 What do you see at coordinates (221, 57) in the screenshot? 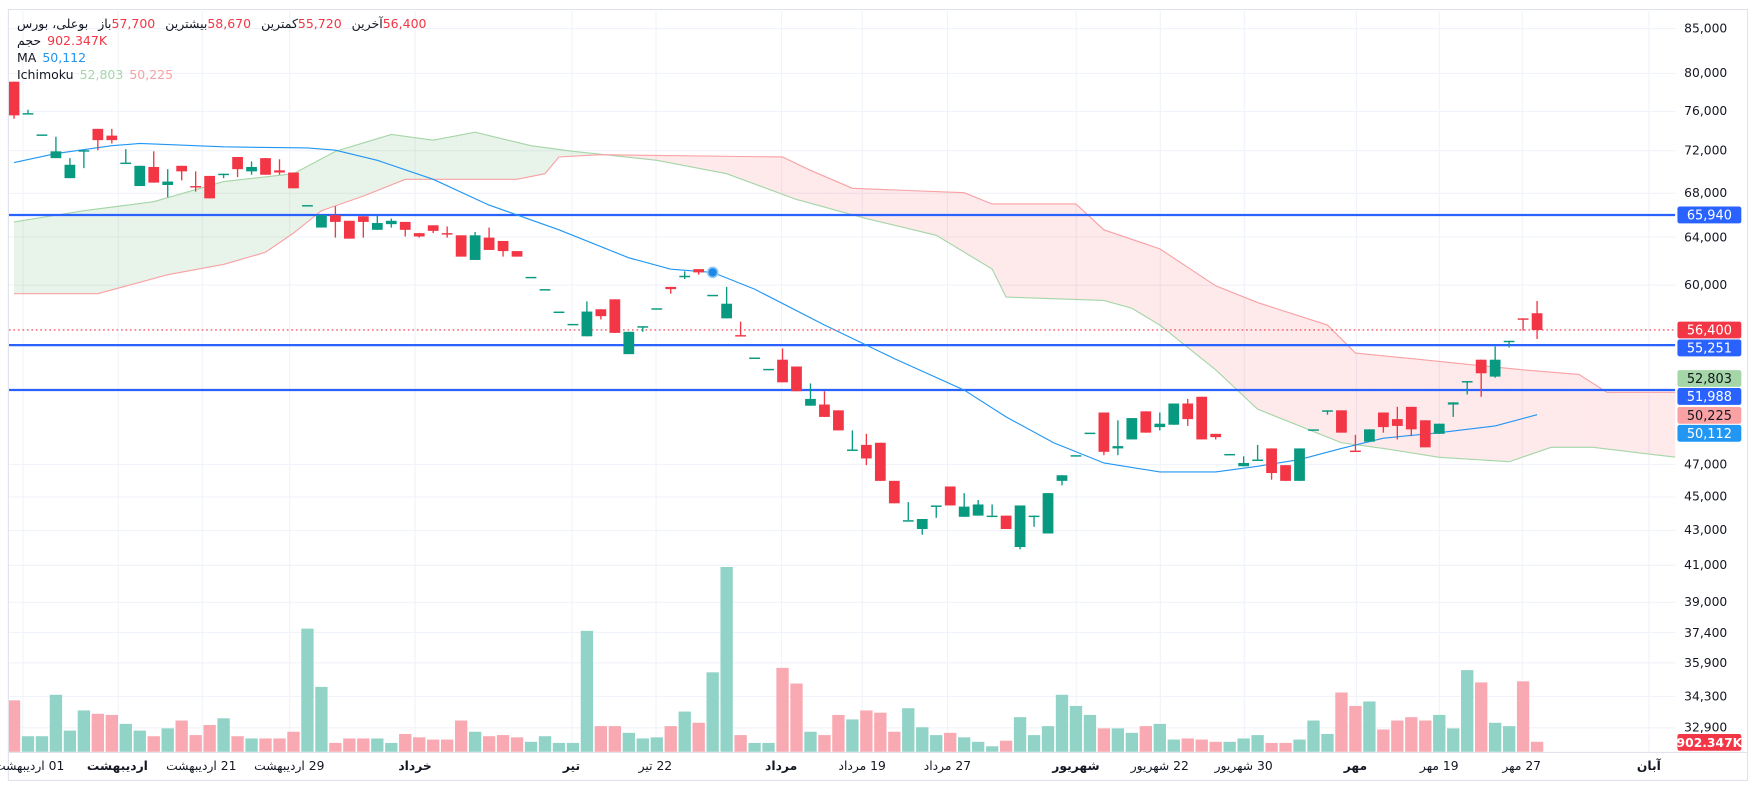
I see `legend-ma-row: MA 50,112` at bounding box center [221, 57].